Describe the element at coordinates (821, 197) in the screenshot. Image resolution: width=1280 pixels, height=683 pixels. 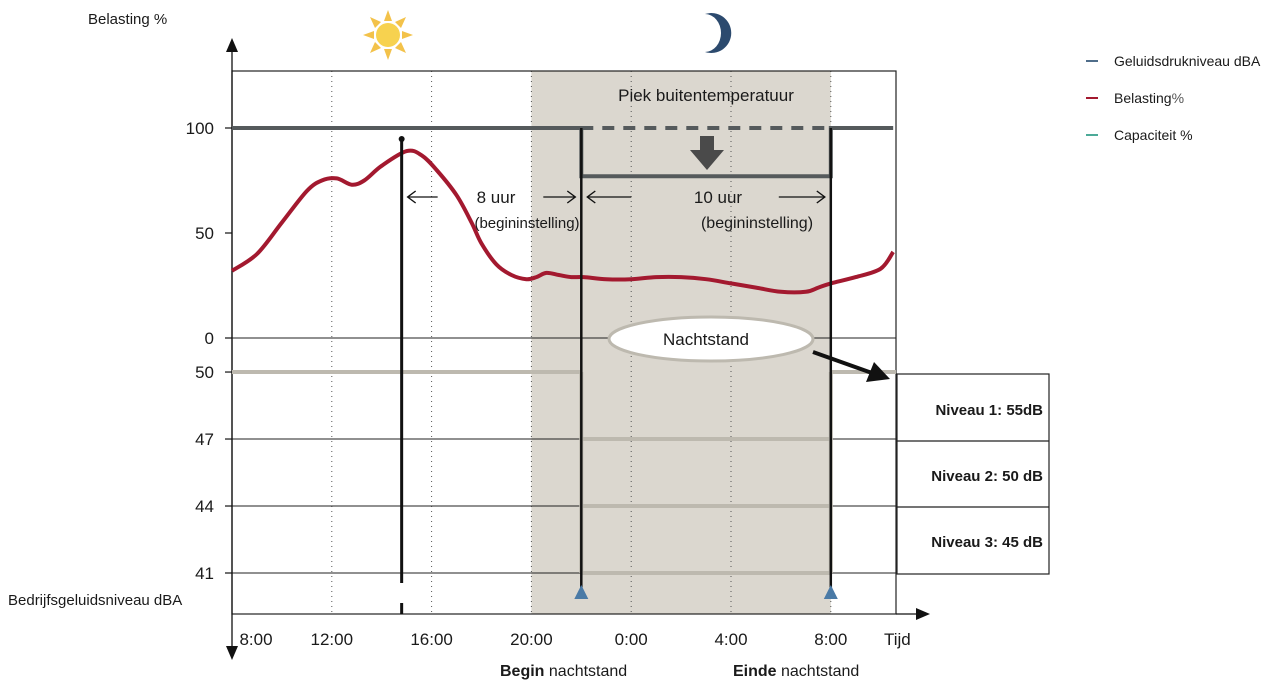
I see `after-arrowhead-right` at that location.